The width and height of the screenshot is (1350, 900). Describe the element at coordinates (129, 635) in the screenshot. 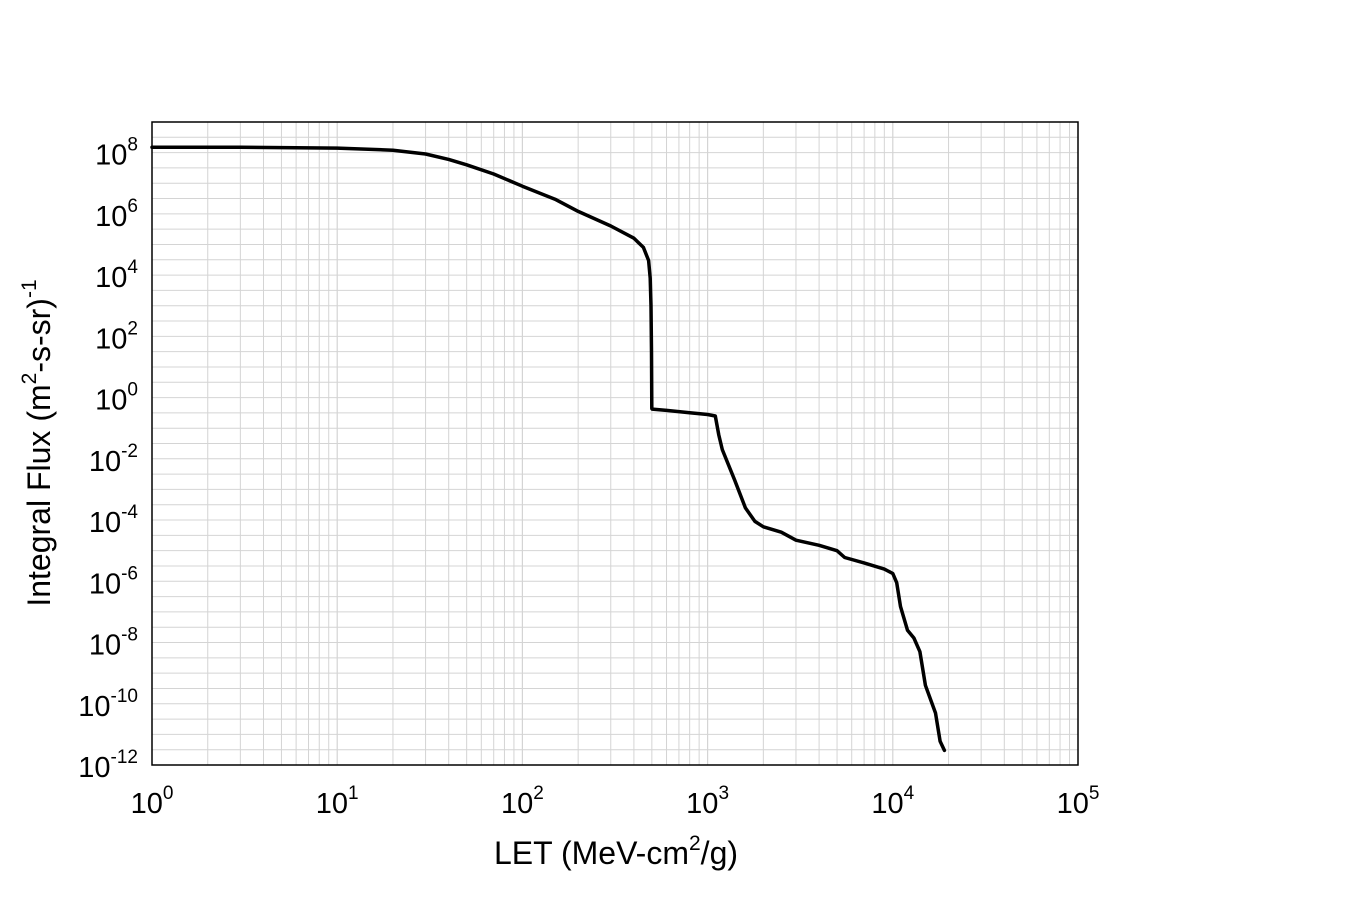

I see `y-tick-exponent: -8` at that location.